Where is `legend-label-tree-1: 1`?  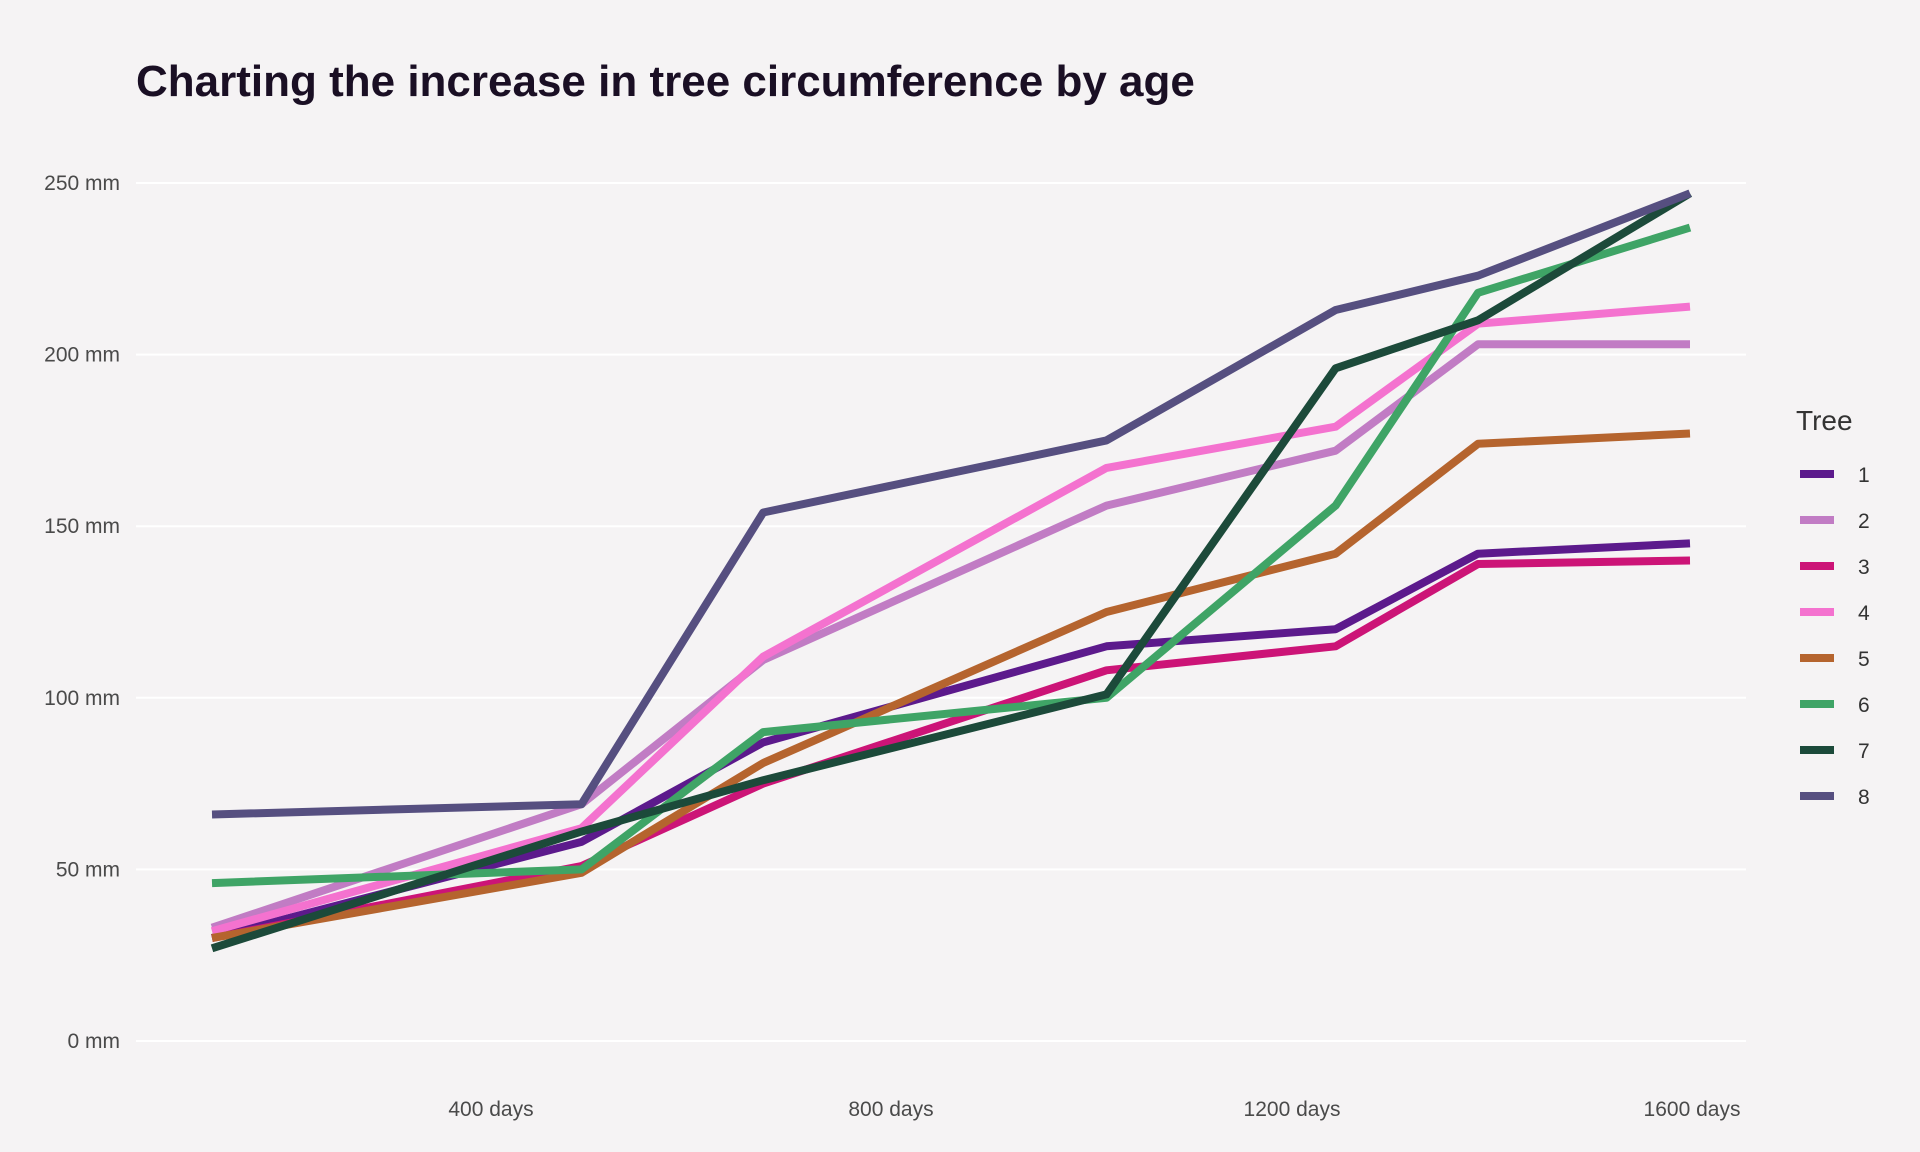
legend-label-tree-1: 1 is located at coordinates (1864, 475).